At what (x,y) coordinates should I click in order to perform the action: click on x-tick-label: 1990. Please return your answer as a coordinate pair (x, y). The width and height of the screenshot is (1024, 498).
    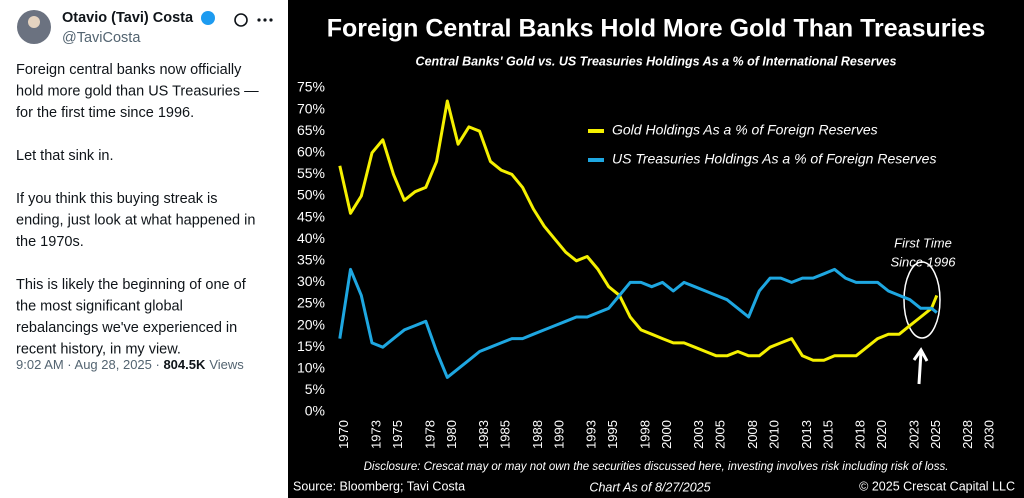
    Looking at the image, I should click on (558, 434).